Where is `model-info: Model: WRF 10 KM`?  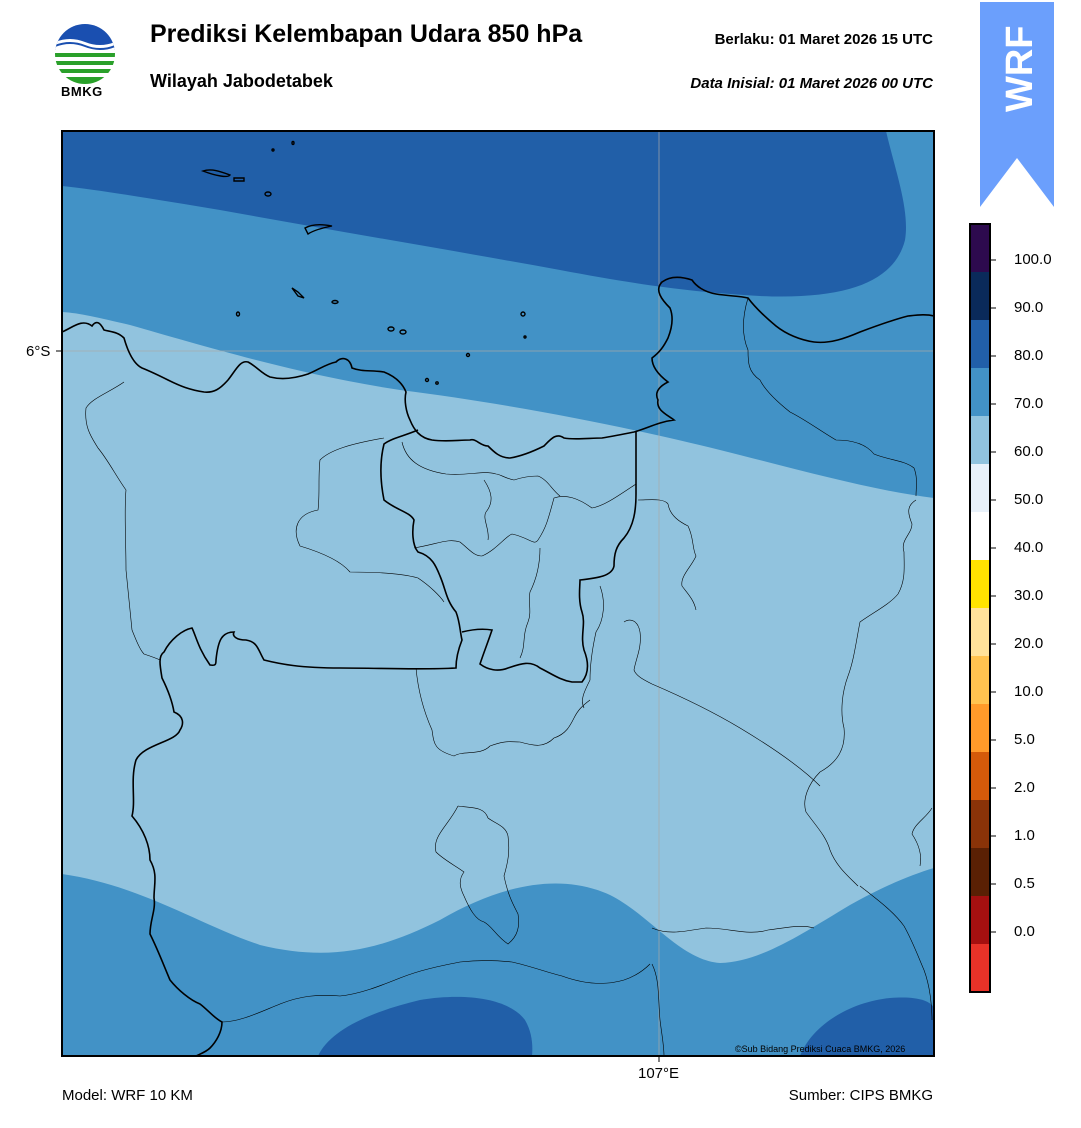
model-info: Model: WRF 10 KM is located at coordinates (127, 1095).